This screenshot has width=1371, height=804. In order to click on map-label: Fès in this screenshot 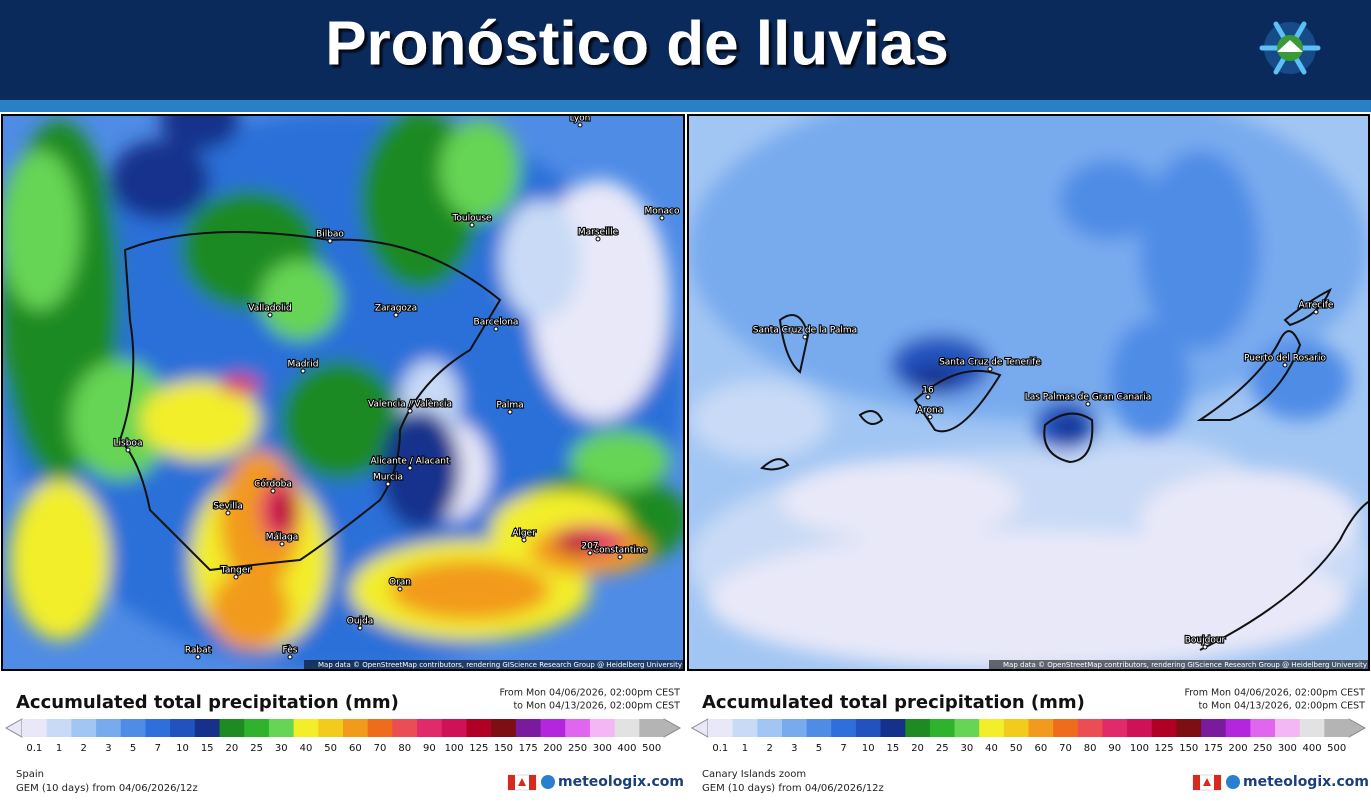, I will do `click(290, 650)`.